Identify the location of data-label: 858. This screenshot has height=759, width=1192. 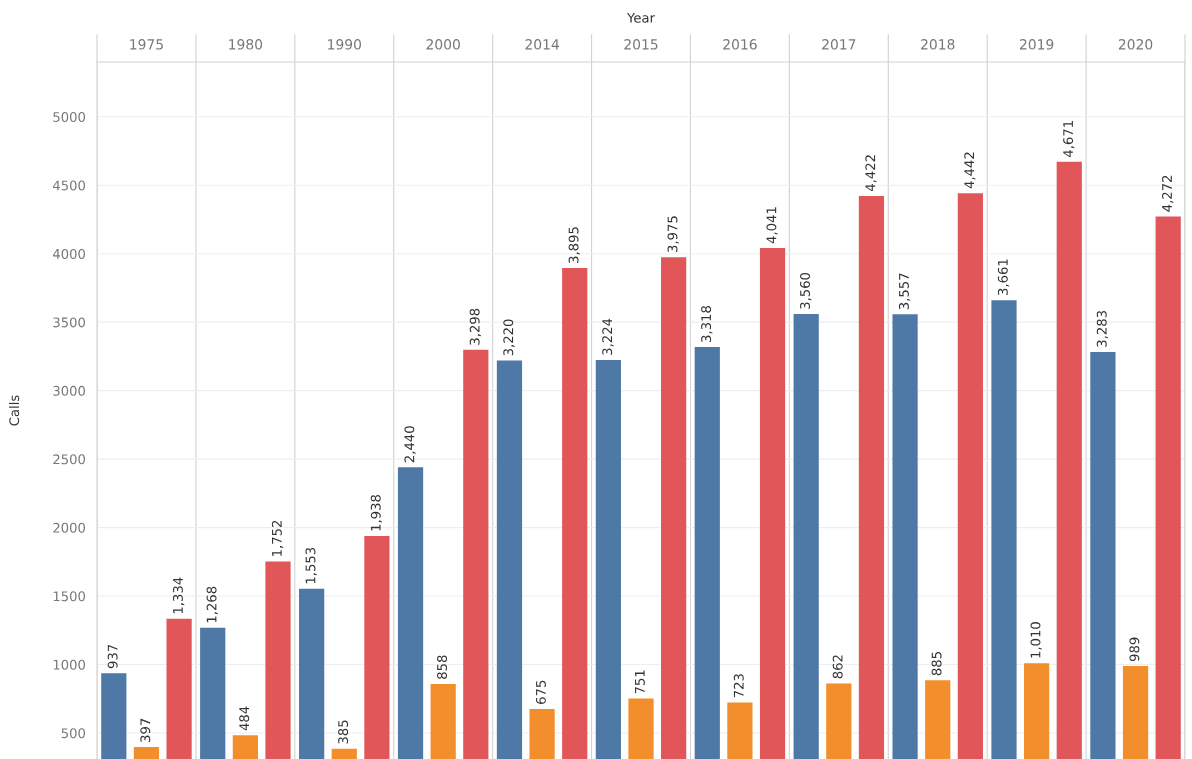
(442, 667).